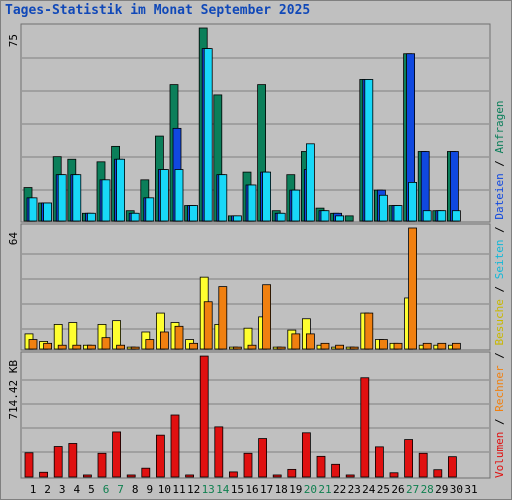 This screenshot has width=512, height=500. Describe the element at coordinates (441, 489) in the screenshot. I see `x-tick-label-day-29: 29` at that location.